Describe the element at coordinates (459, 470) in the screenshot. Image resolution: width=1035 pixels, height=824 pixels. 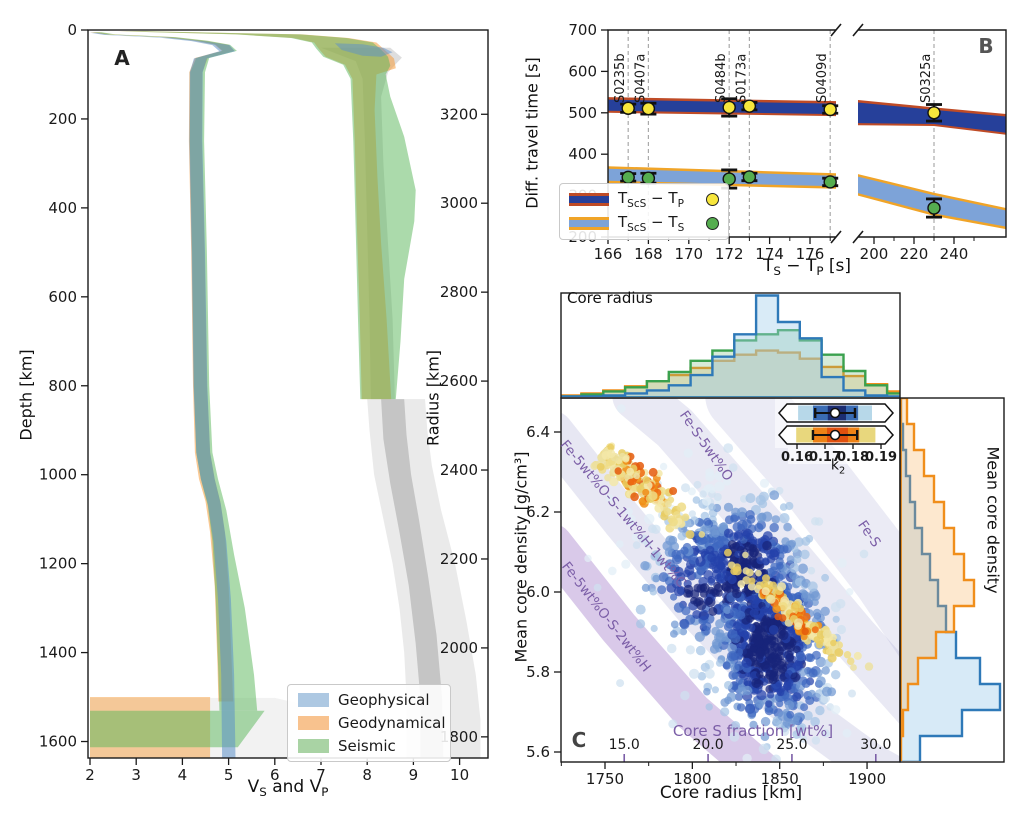
I see `a-radius-tick-label: 2400` at that location.